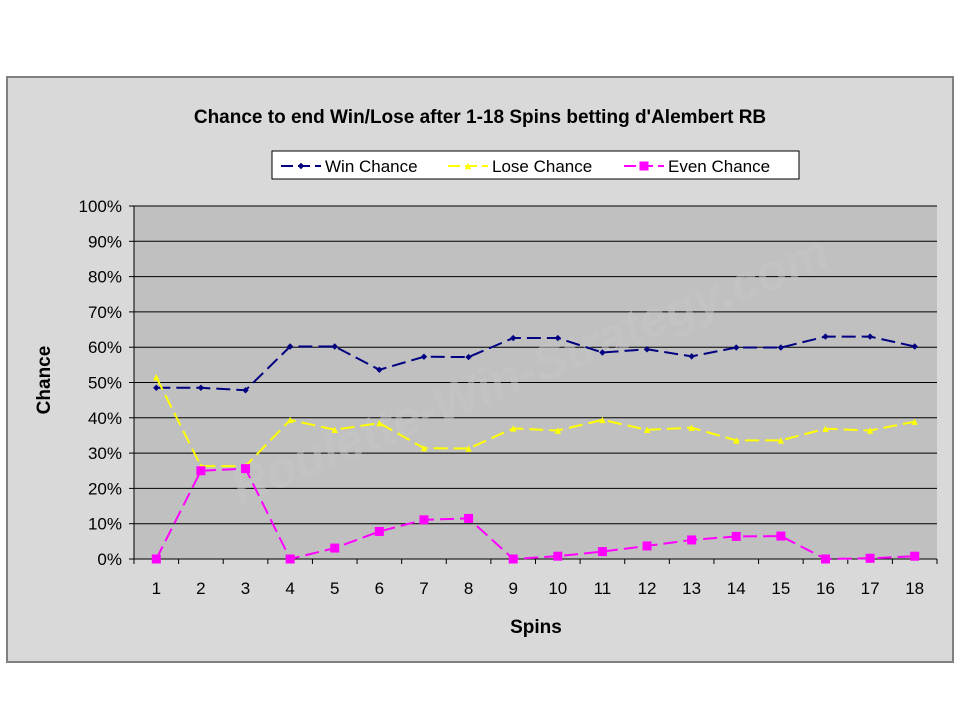 This screenshot has height=720, width=960. Describe the element at coordinates (647, 588) in the screenshot. I see `x-tick-label: 12` at that location.